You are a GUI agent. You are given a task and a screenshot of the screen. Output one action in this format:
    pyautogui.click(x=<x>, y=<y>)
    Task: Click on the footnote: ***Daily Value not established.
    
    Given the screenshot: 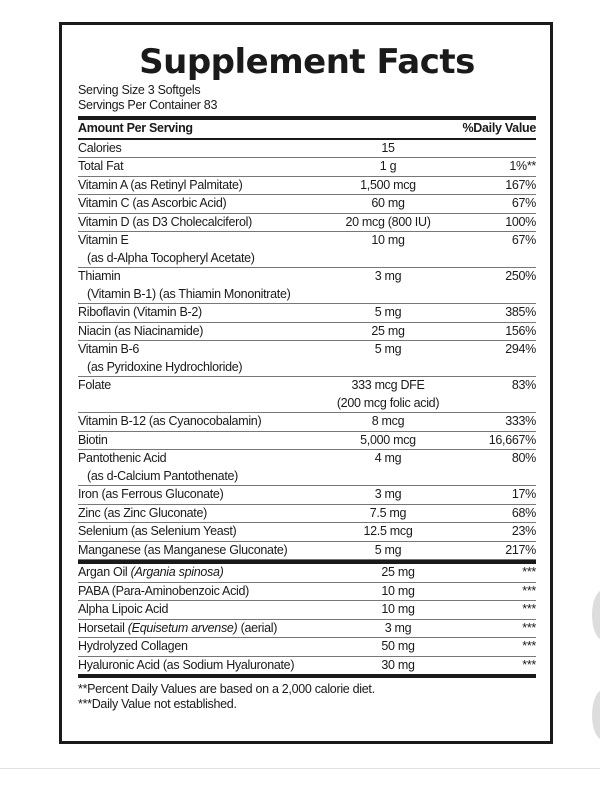 What is the action you would take?
    pyautogui.click(x=157, y=704)
    